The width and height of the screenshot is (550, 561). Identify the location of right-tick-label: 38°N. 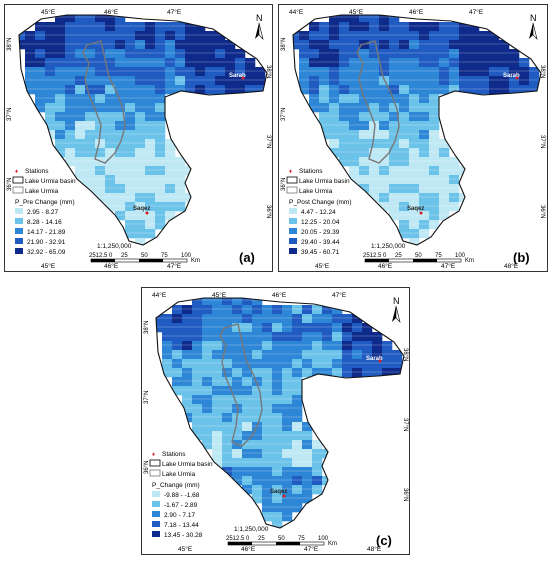
(542, 71).